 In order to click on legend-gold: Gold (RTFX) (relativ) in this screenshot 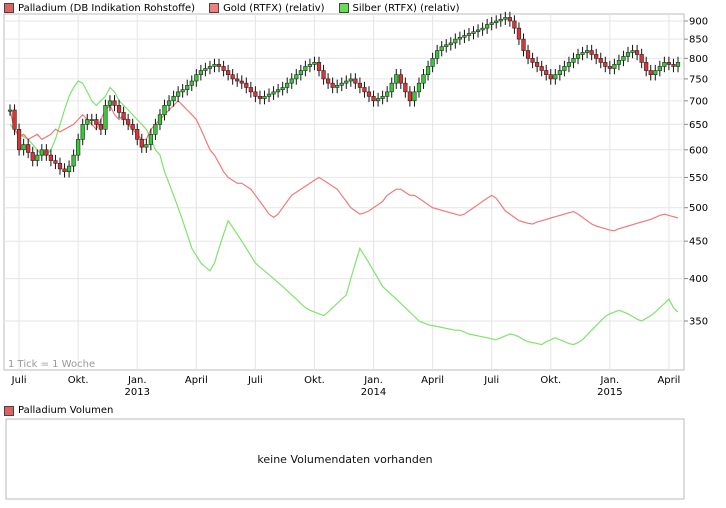, I will do `click(267, 8)`.